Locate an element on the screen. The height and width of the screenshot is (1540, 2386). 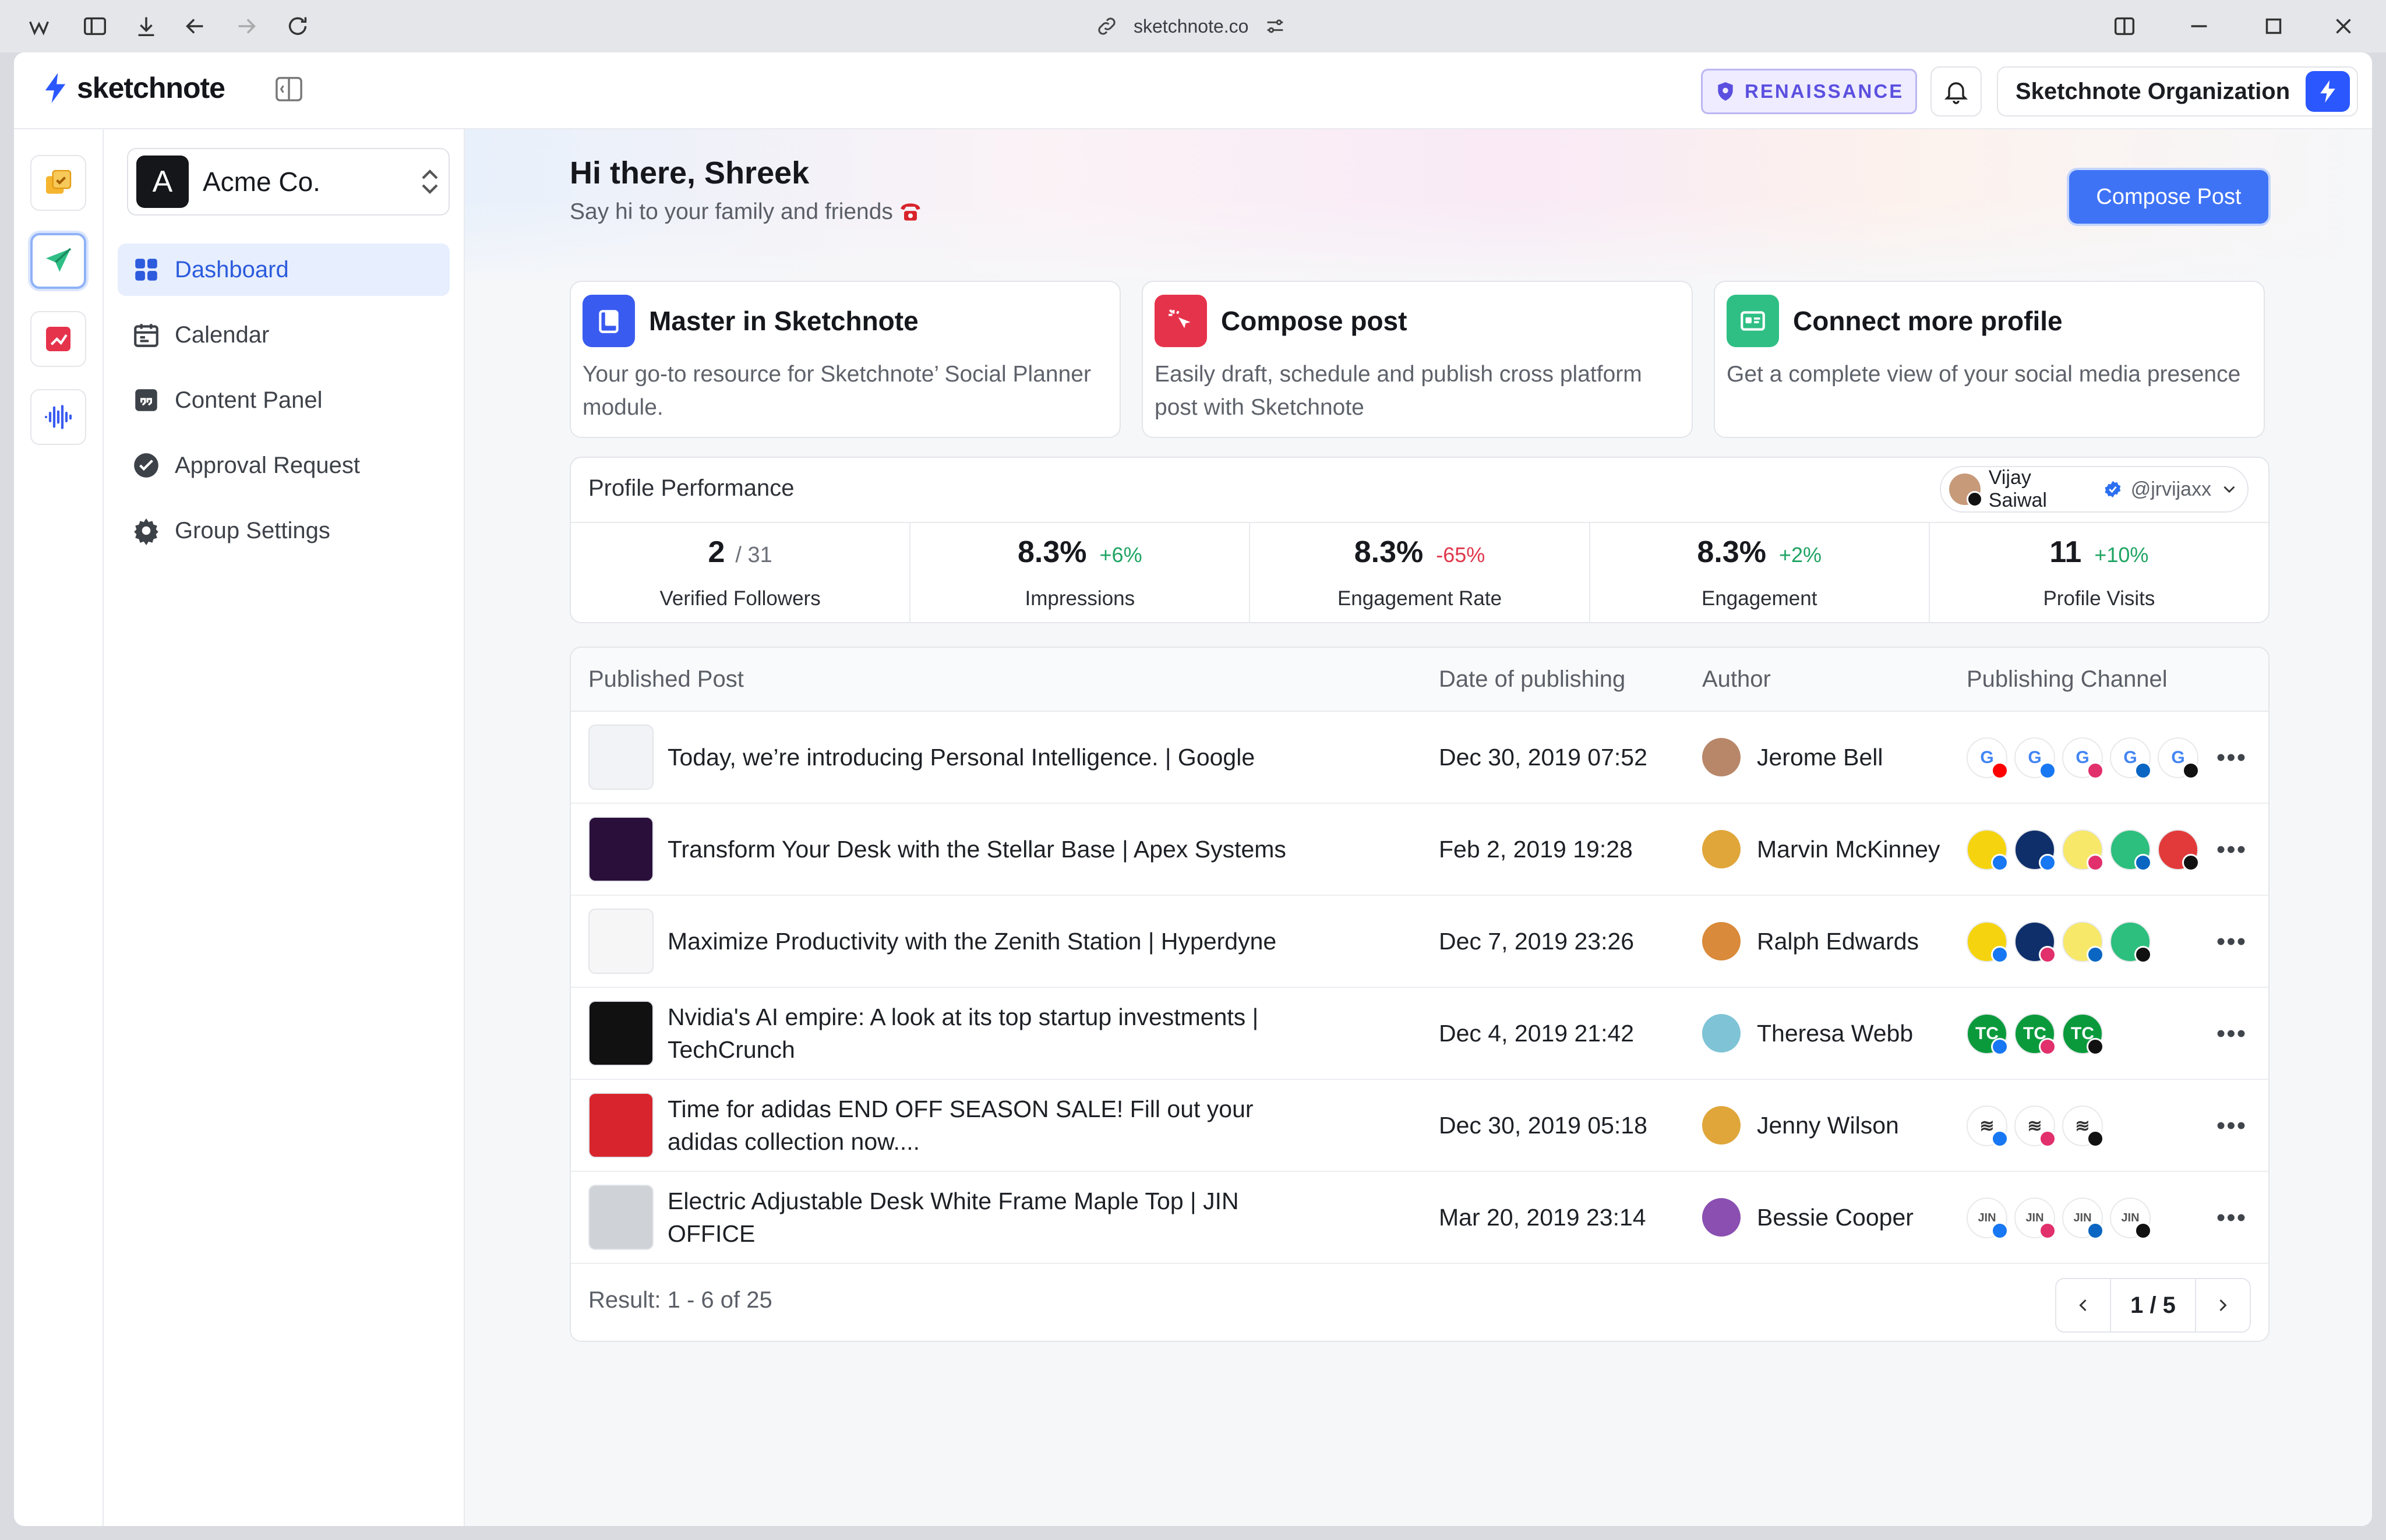
forward-icon is located at coordinates (246, 26).